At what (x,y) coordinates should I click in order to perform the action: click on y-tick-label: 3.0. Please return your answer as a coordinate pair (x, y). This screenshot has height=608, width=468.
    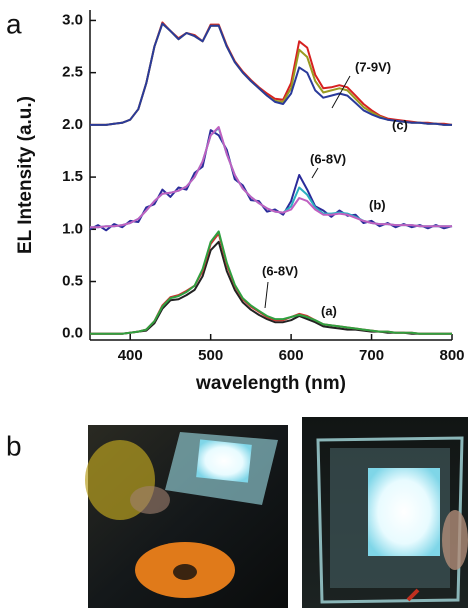
    Looking at the image, I should click on (72, 19).